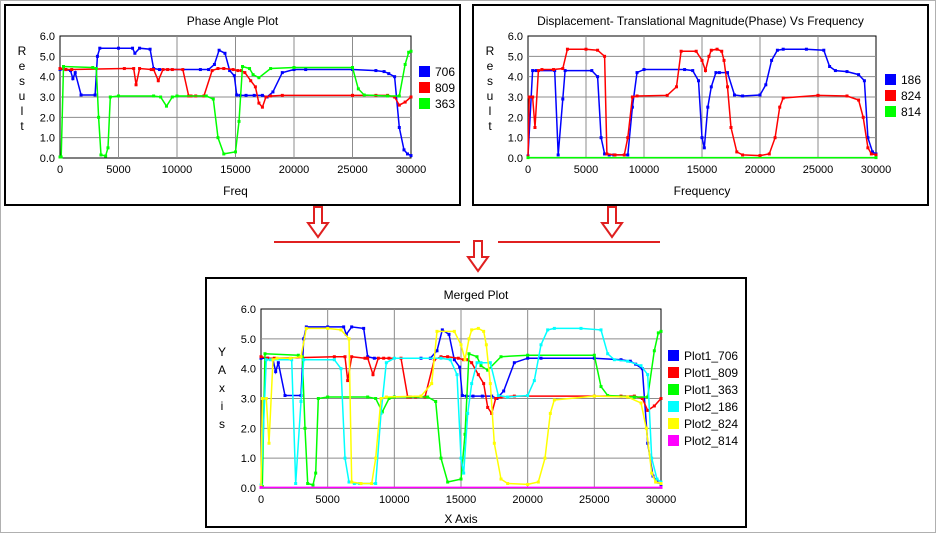 The width and height of the screenshot is (936, 533). What do you see at coordinates (294, 170) in the screenshot?
I see `x-tick-label: 20000` at bounding box center [294, 170].